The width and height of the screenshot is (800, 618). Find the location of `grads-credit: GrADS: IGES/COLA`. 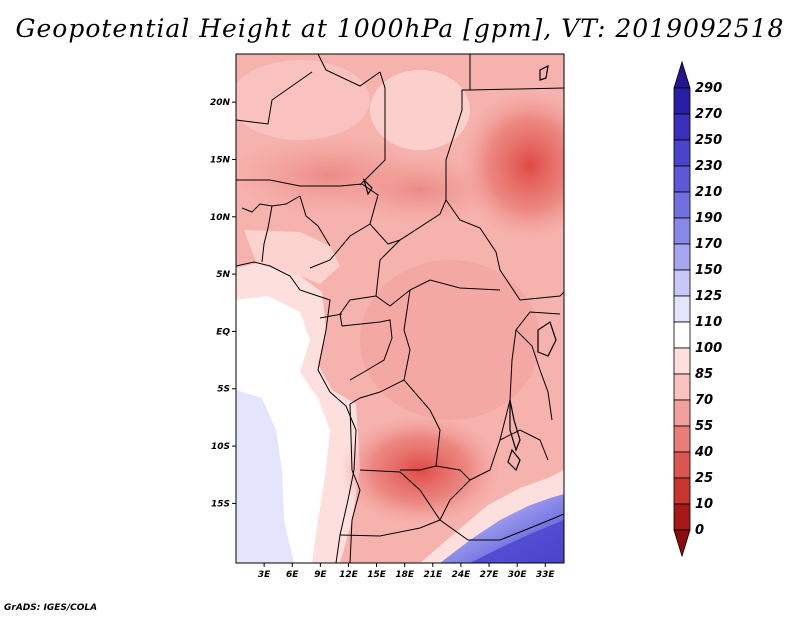

grads-credit: GrADS: IGES/COLA is located at coordinates (51, 608).